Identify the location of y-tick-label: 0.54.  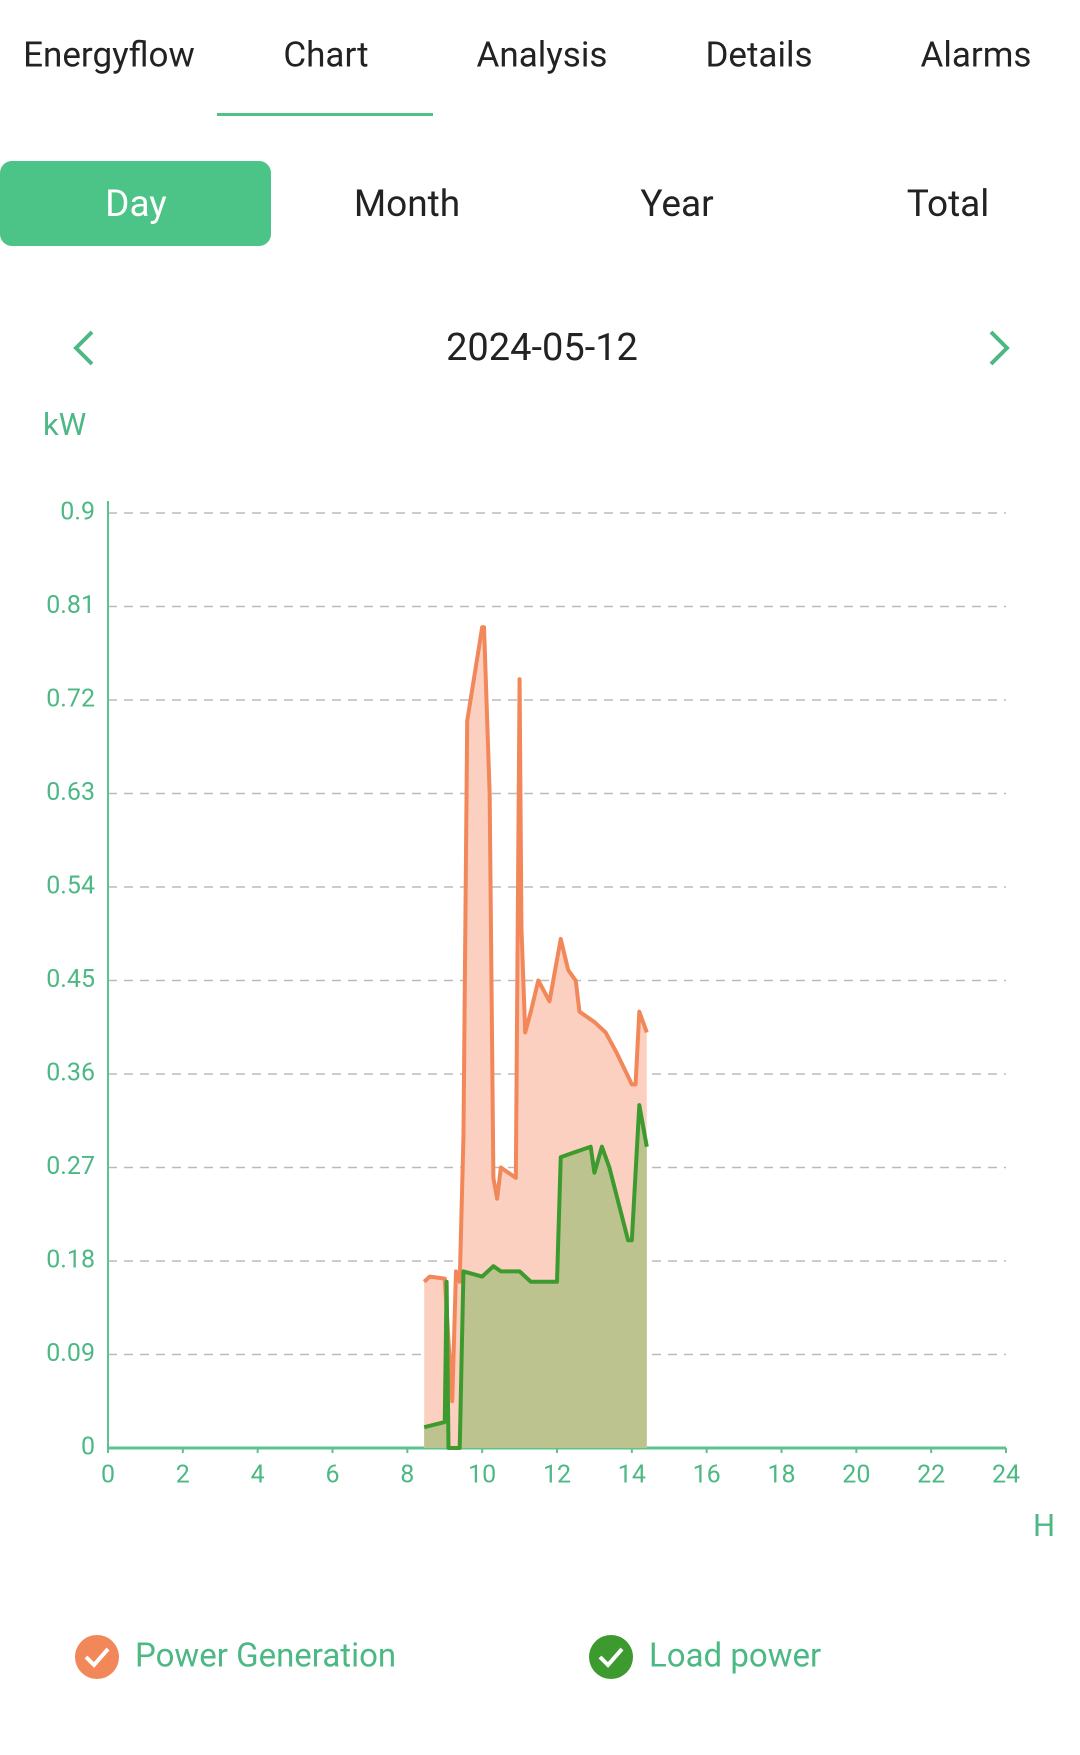
(70, 886).